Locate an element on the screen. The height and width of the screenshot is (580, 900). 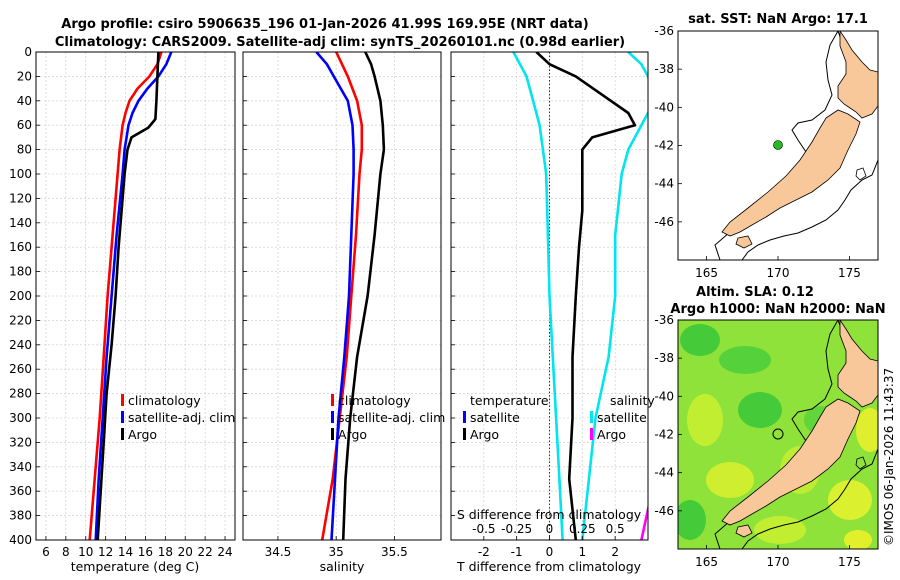
series-t-argo is located at coordinates (586, 296).